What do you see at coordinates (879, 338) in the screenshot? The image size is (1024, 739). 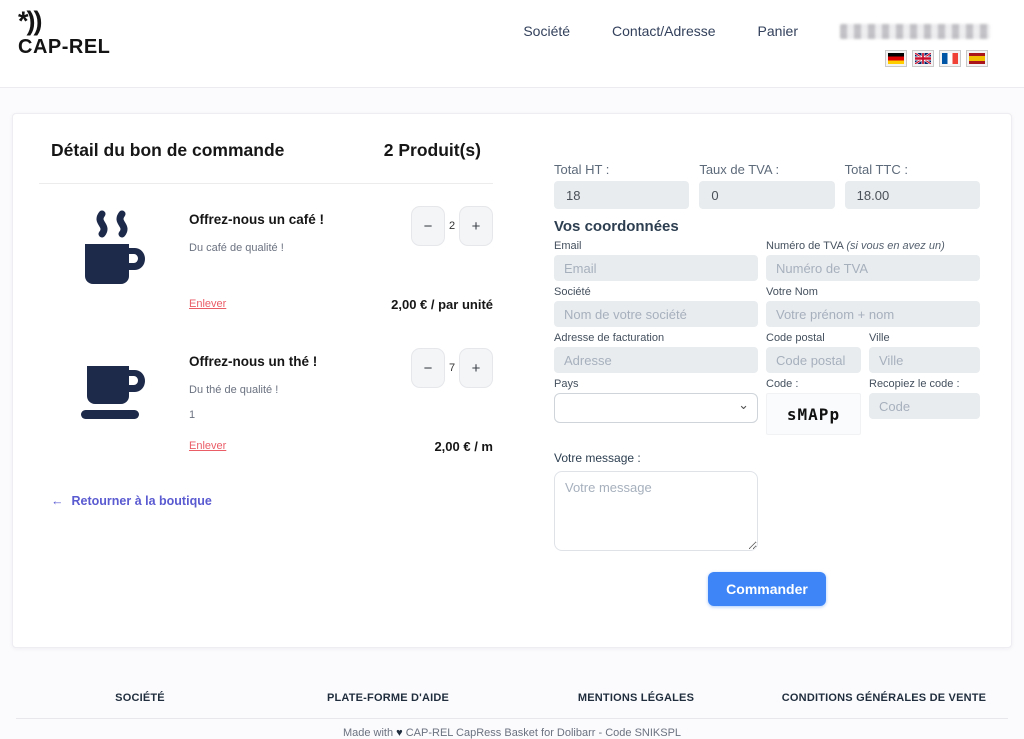 I see `city-label: Ville` at bounding box center [879, 338].